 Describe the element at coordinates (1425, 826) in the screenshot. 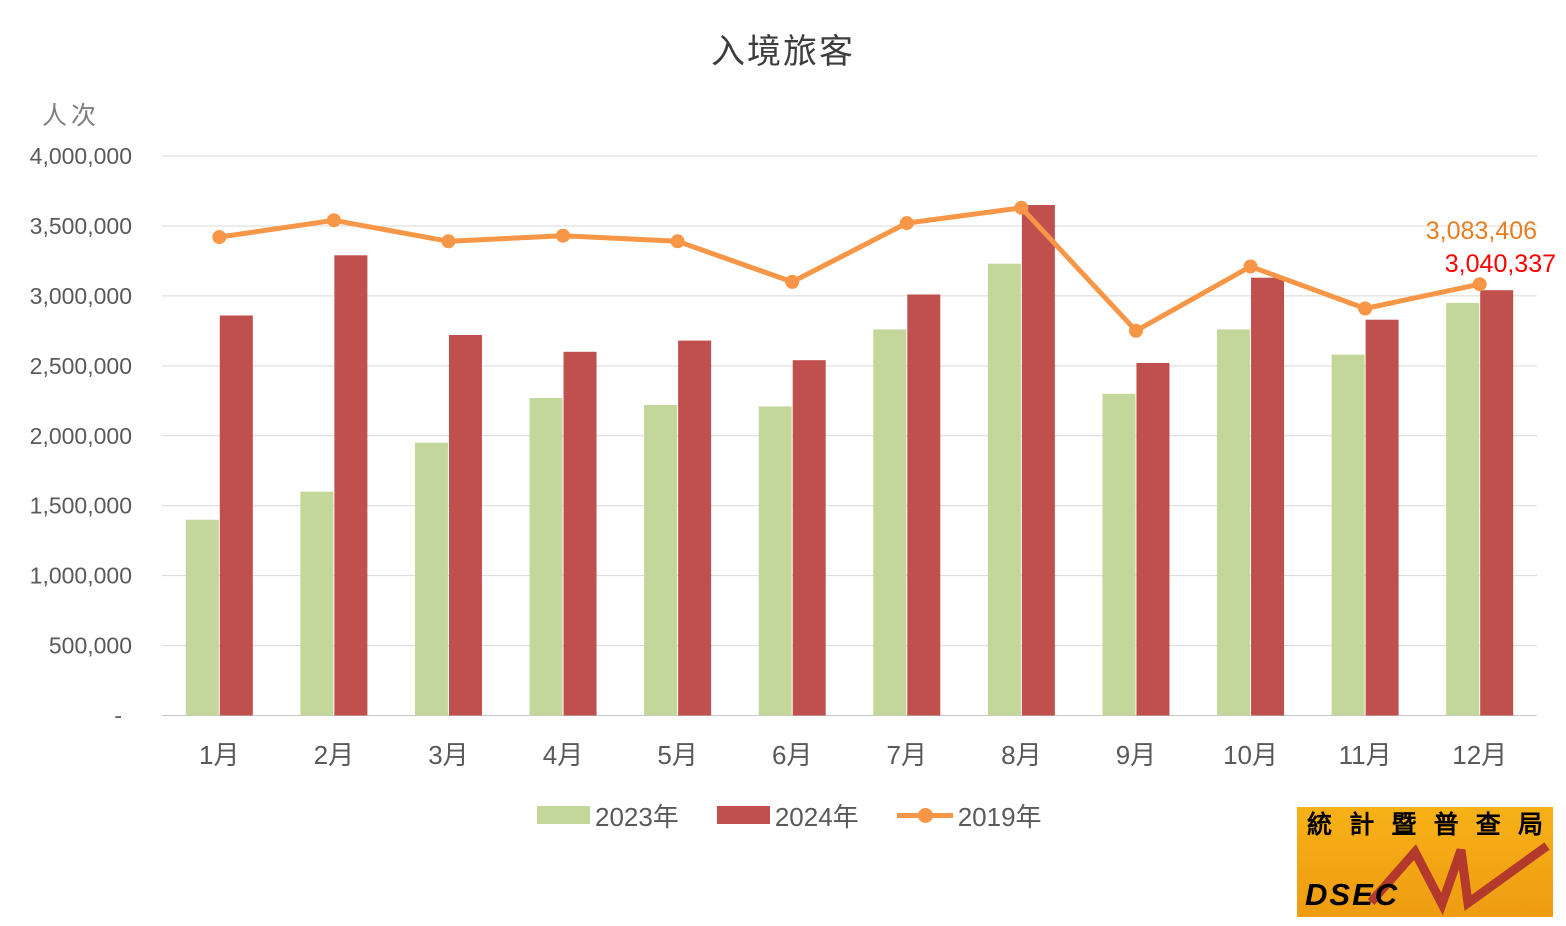

I see `logo-org-name: 統 計 暨 普 查 局` at that location.